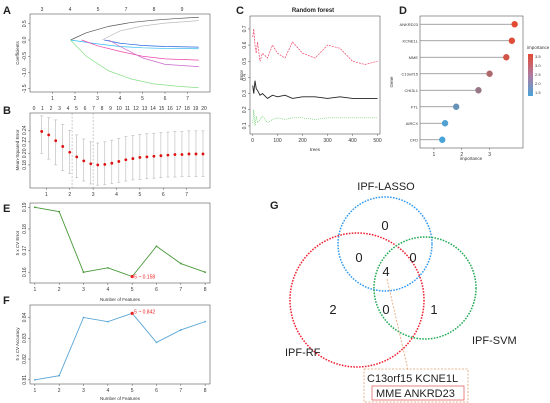 The width and height of the screenshot is (550, 403). What do you see at coordinates (120, 97) in the screenshot?
I see `panel-a-x-ticks: 1 2 3 4 5 6 7` at bounding box center [120, 97].